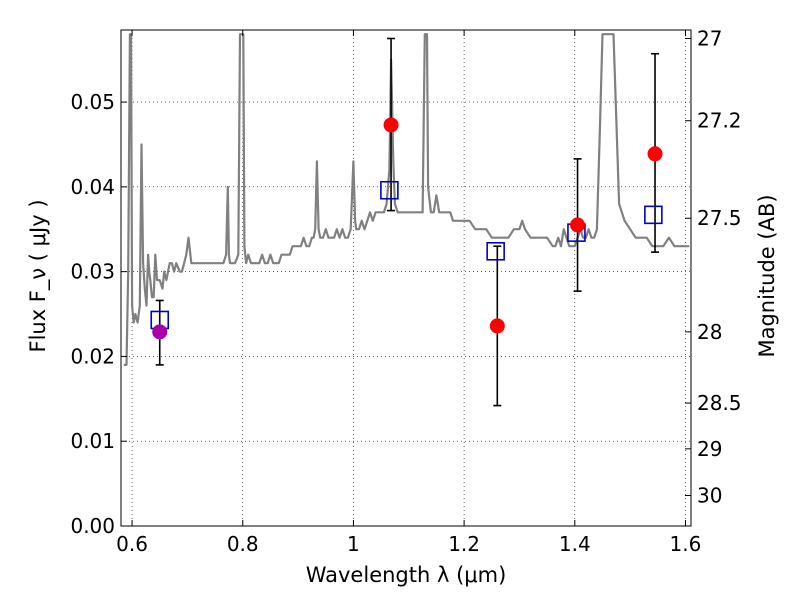  What do you see at coordinates (353, 544) in the screenshot?
I see `x-tick-label: 1` at bounding box center [353, 544].